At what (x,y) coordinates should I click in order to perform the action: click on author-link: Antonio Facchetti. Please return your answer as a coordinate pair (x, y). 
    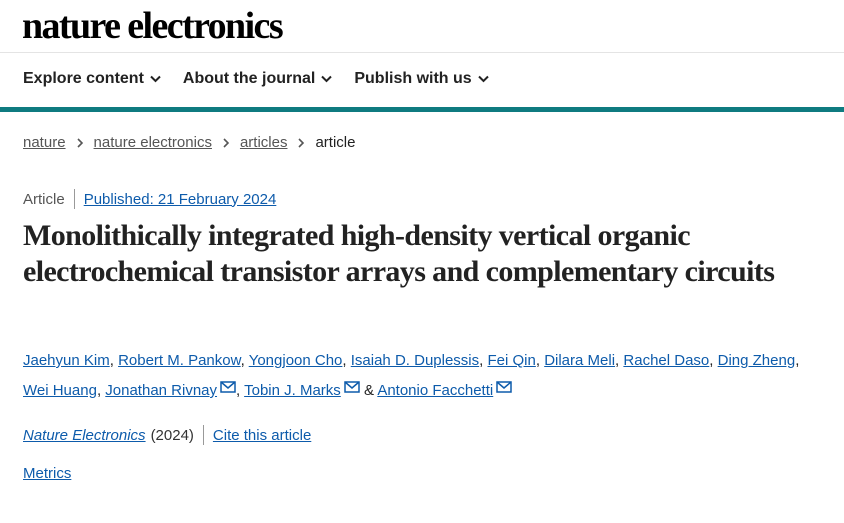
    Looking at the image, I should click on (435, 390).